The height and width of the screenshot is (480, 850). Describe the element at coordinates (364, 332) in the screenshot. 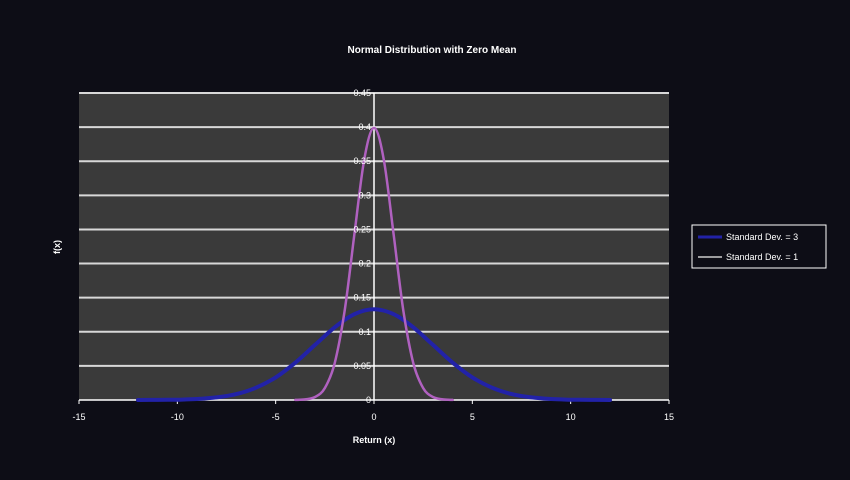

I see `y-tick-label: 0.1` at that location.